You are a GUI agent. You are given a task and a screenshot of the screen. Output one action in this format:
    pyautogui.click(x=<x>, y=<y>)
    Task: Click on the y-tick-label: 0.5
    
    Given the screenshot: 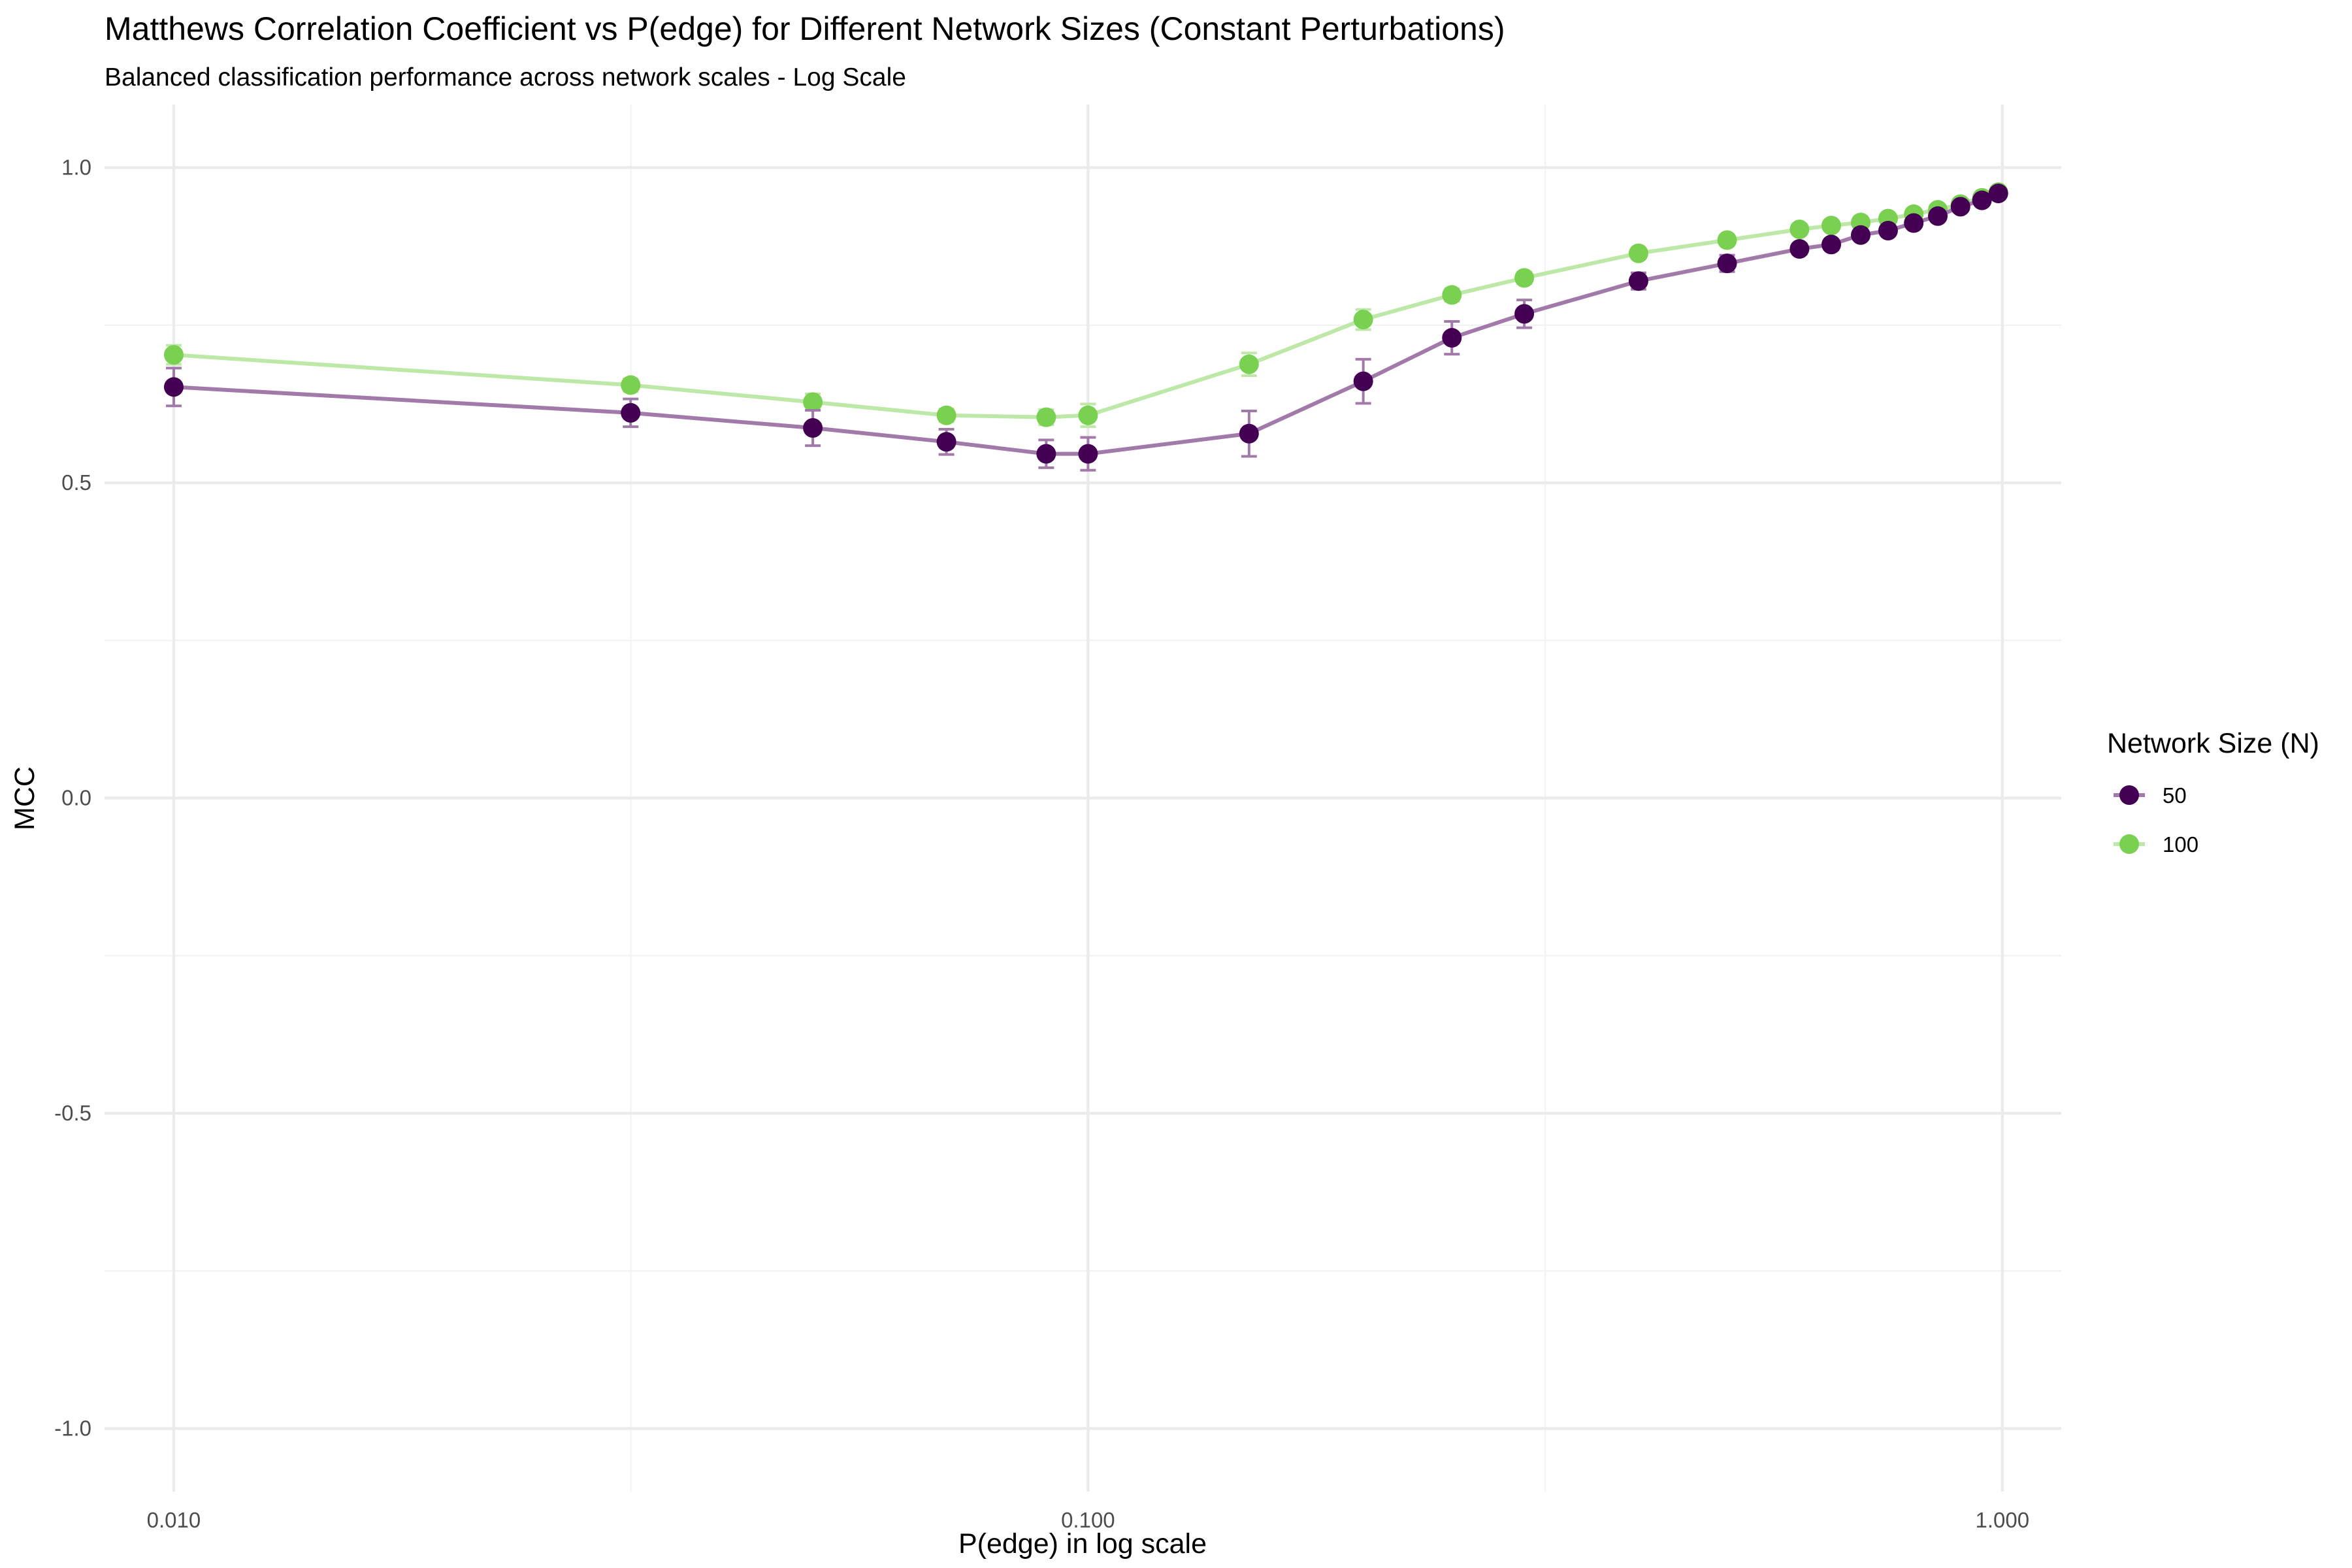 What is the action you would take?
    pyautogui.click(x=76, y=482)
    